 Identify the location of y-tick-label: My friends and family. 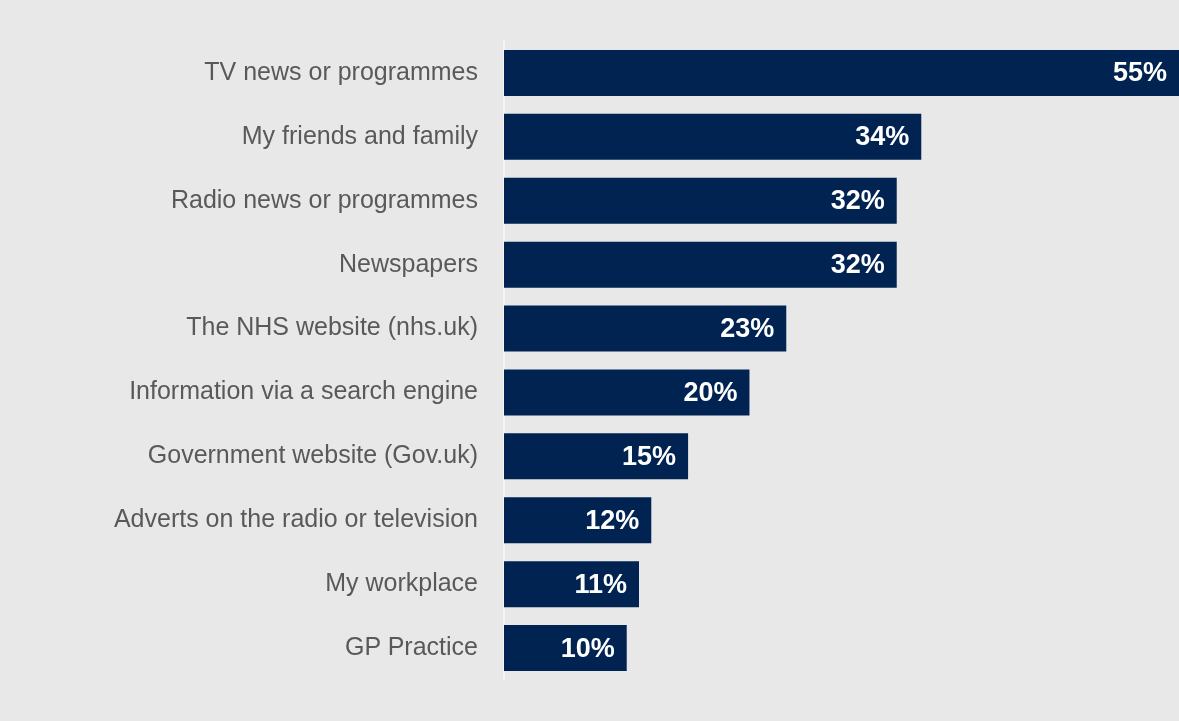
(360, 134).